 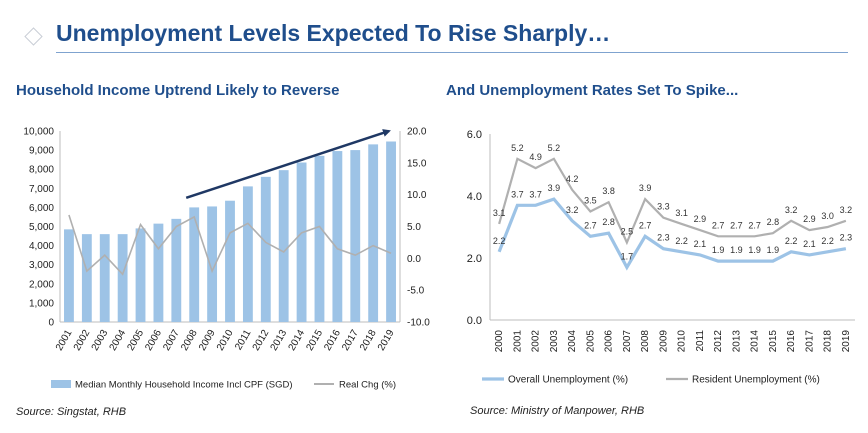 I want to click on overall-data-label: 2.8, so click(x=608, y=222).